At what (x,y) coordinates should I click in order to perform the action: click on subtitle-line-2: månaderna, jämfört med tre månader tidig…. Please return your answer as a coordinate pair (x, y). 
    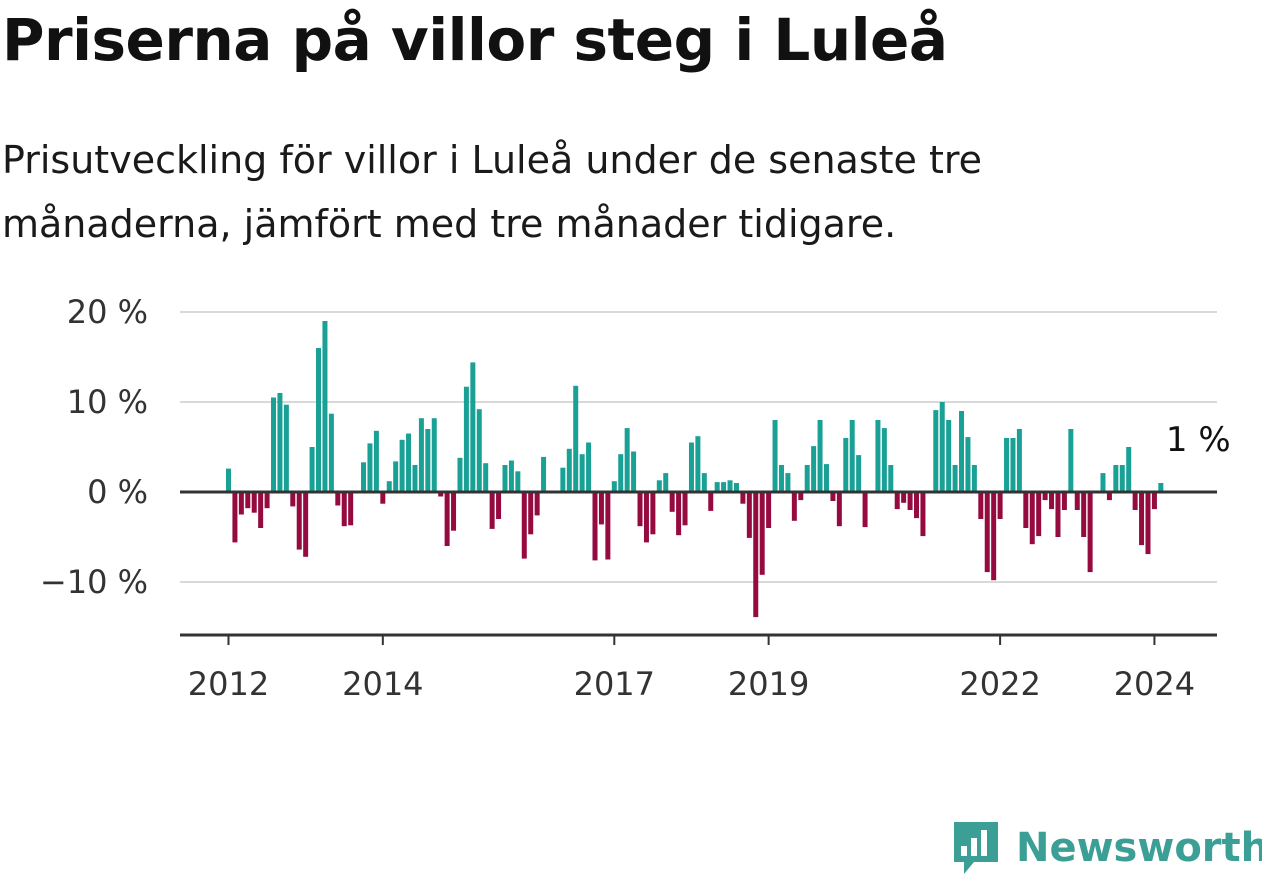
    Looking at the image, I should click on (449, 224).